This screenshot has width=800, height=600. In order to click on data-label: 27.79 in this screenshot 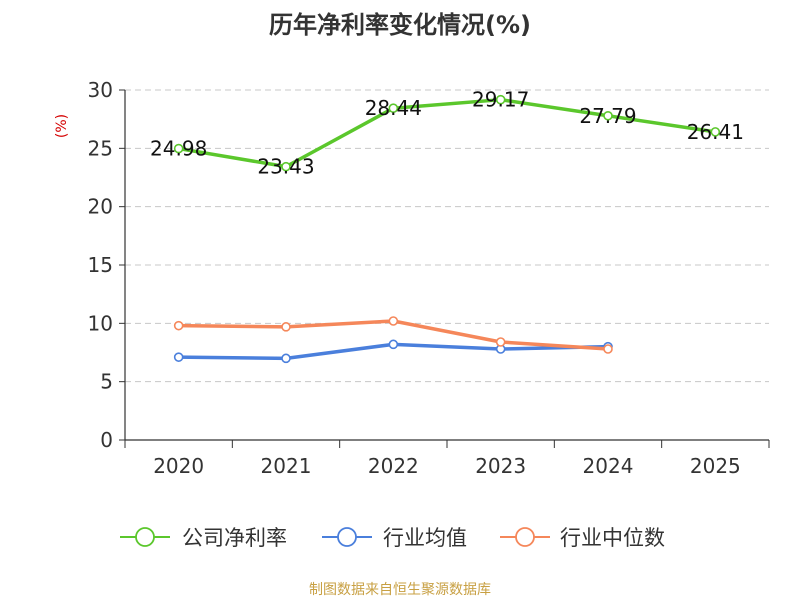, I will do `click(607, 116)`.